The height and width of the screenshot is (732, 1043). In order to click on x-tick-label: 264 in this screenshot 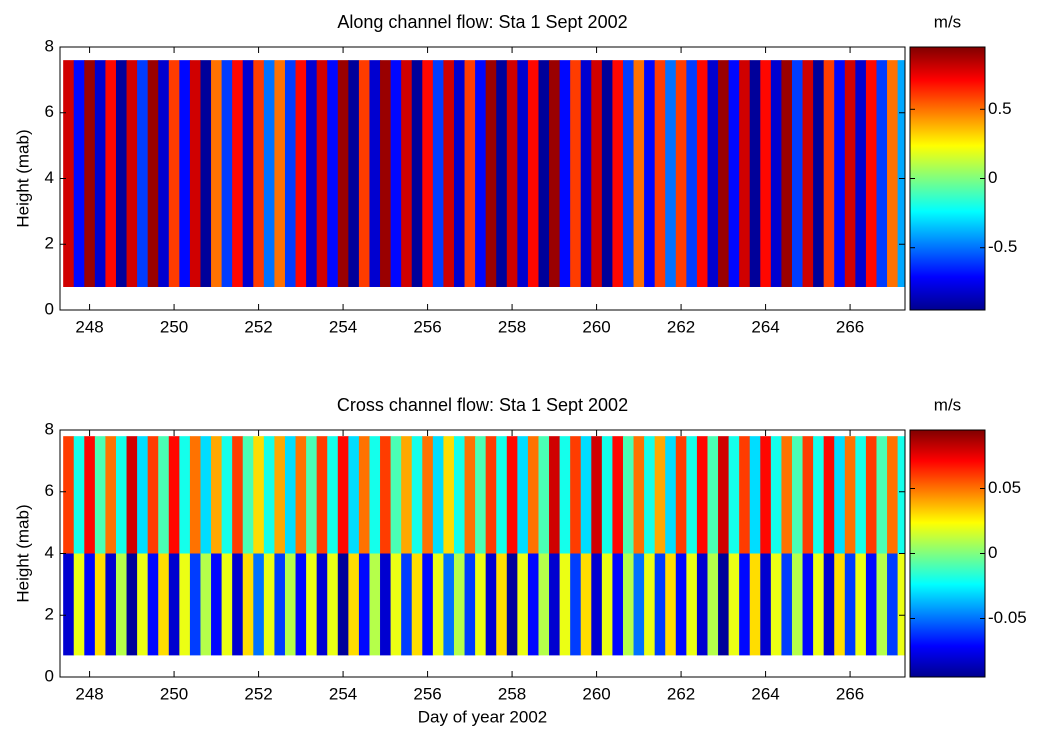, I will do `click(765, 693)`.